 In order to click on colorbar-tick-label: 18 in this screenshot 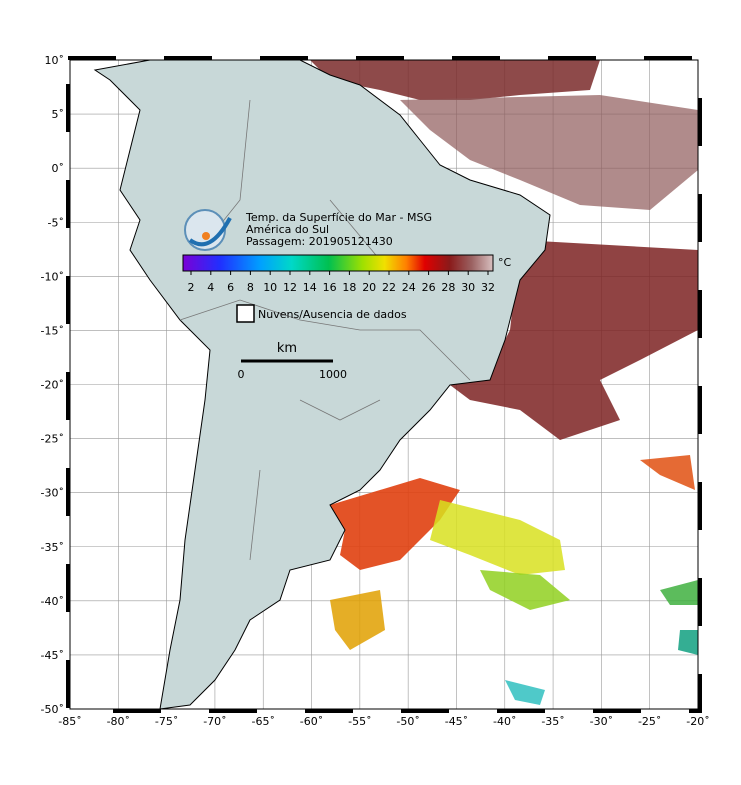, I will do `click(349, 287)`.